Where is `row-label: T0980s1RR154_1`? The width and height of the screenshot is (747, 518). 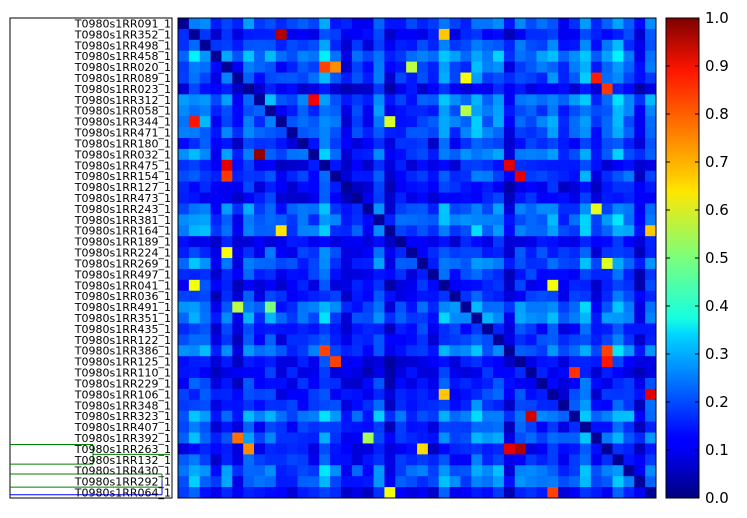
row-label: T0980s1RR154_1 is located at coordinates (122, 176).